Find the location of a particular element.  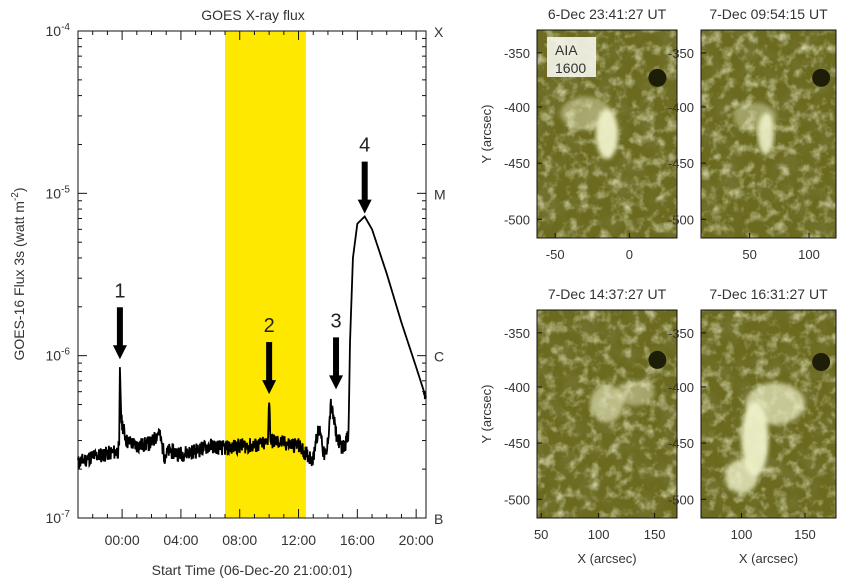

y-tick-label: 10⁻⁷ is located at coordinates (58, 517).